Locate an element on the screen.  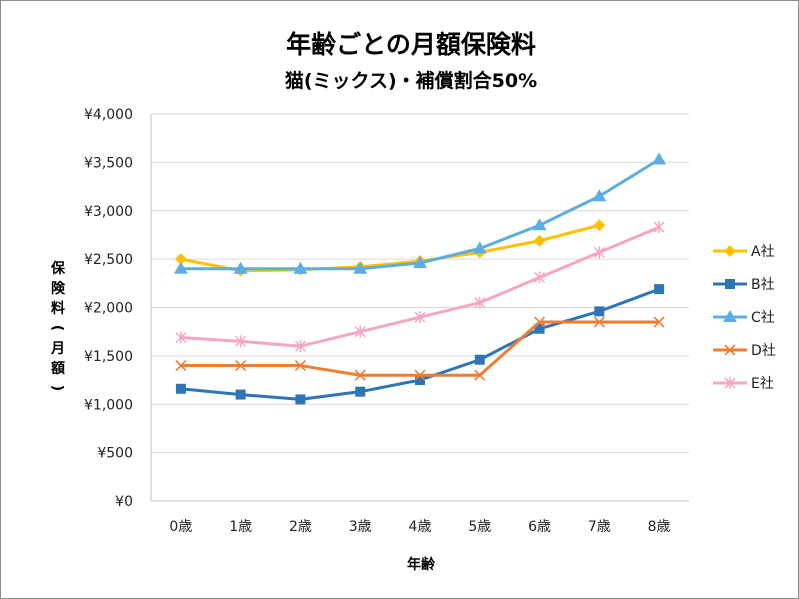
legend: A社 B社 C社 D社 E社 is located at coordinates (744, 318).